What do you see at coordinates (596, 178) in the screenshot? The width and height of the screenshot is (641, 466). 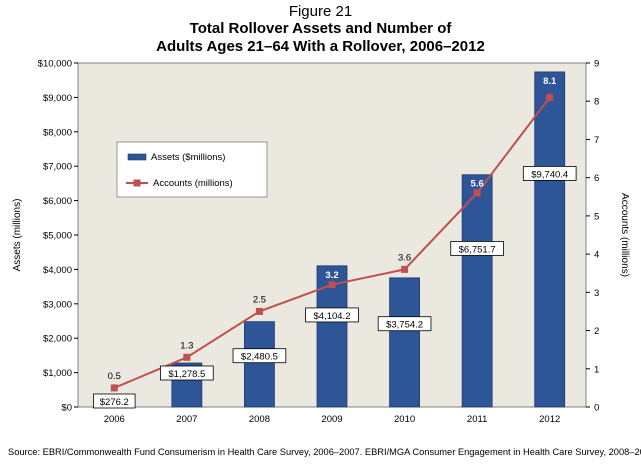 I see `right-axis-tick-label: 6` at bounding box center [596, 178].